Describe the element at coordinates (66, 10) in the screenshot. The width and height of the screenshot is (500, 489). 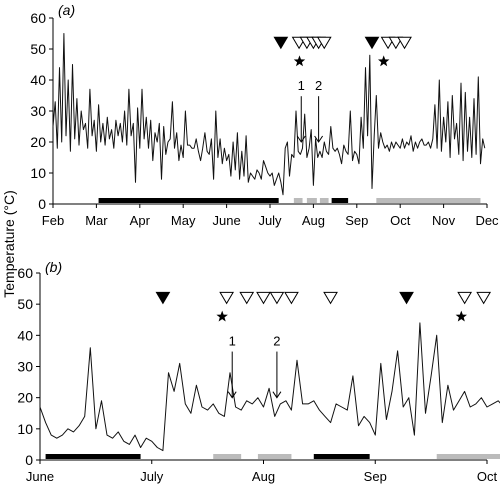
I see `panel-label: (a)` at that location.